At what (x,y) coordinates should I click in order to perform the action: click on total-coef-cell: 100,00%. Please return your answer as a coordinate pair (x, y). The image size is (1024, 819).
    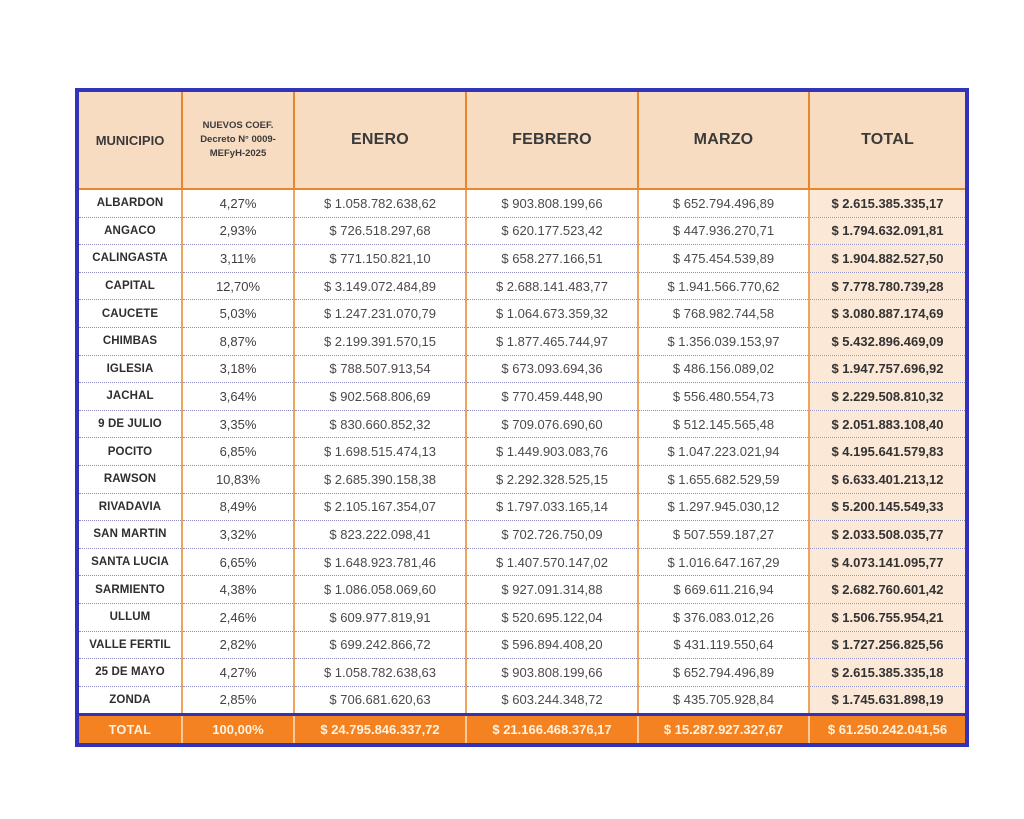
    Looking at the image, I should click on (238, 729).